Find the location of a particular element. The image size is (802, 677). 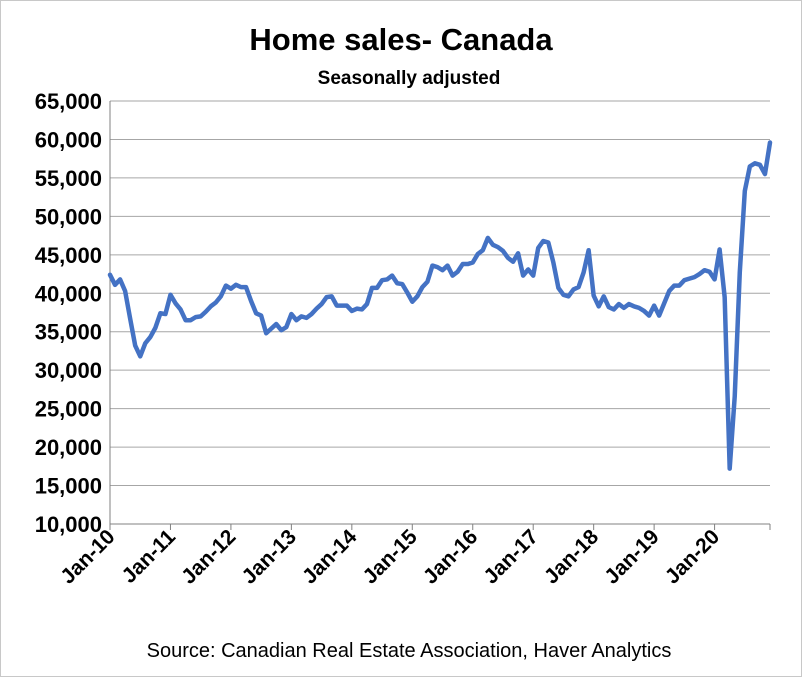

y-tick-label: 45,000 is located at coordinates (68, 255).